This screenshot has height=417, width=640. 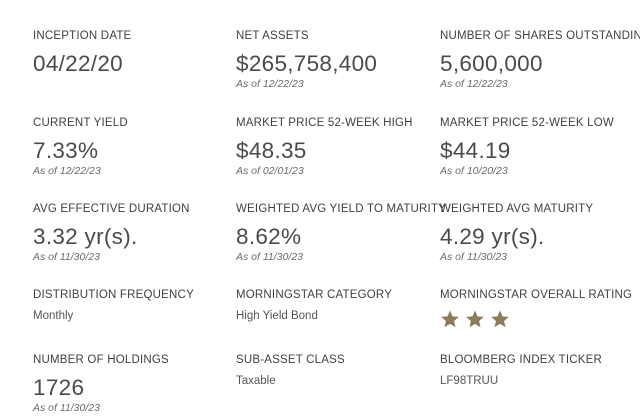 What do you see at coordinates (517, 209) in the screenshot?
I see `weighted-avg-maturity-label: WEIGHTED AVG MATURITY` at bounding box center [517, 209].